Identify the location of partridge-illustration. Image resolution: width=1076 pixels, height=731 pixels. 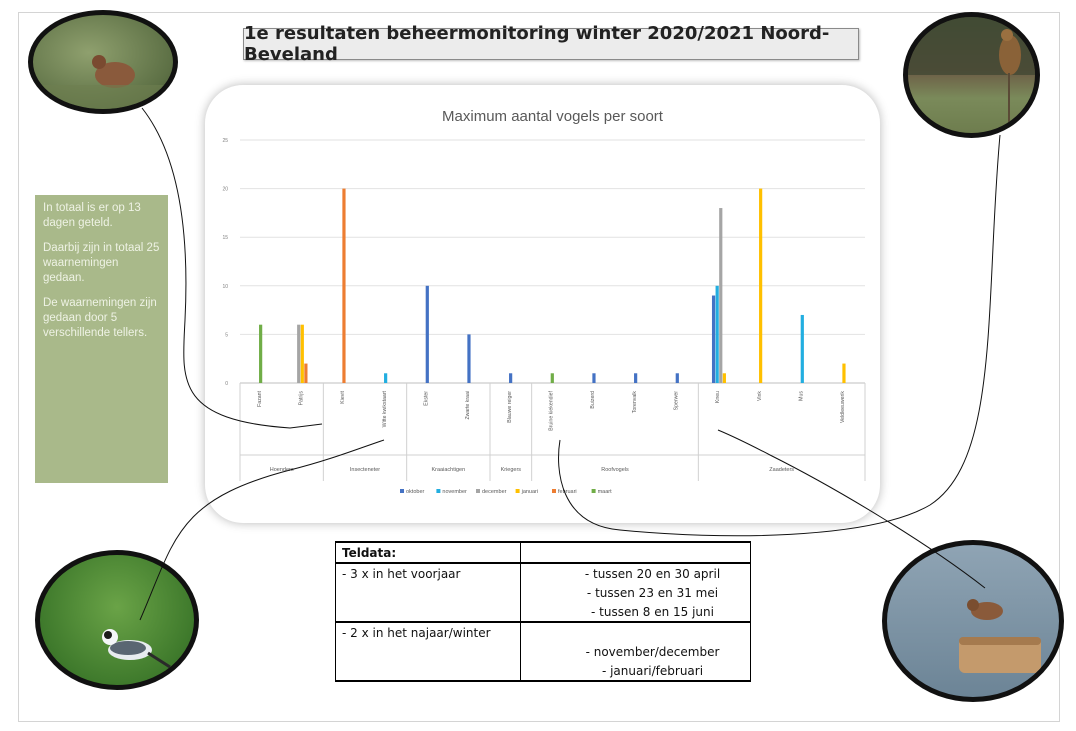
(103, 82).